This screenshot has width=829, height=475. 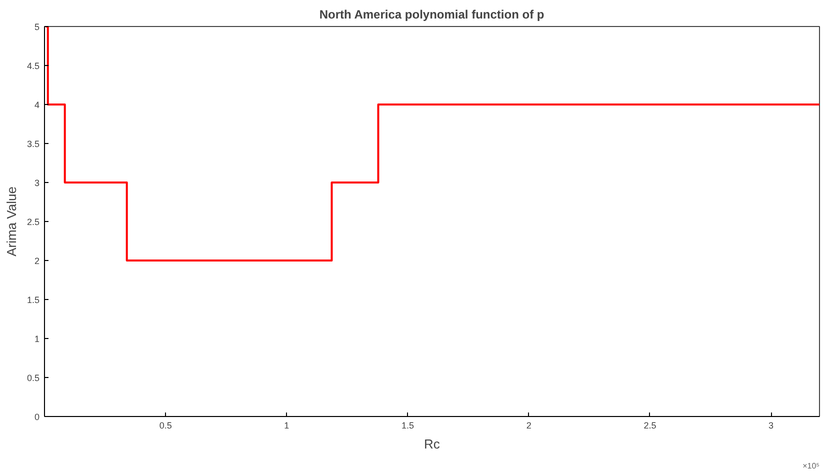 What do you see at coordinates (37, 417) in the screenshot?
I see `y-tick-label: 0` at bounding box center [37, 417].